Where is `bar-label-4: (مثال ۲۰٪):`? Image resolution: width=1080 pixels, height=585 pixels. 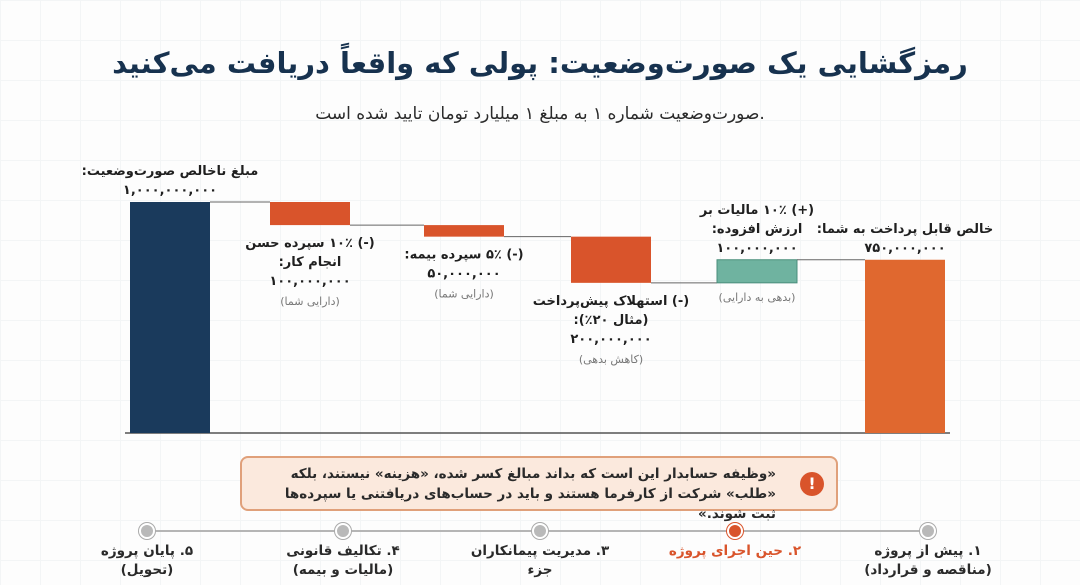
bar-label-4: (مثال ۲۰٪): is located at coordinates (611, 320).